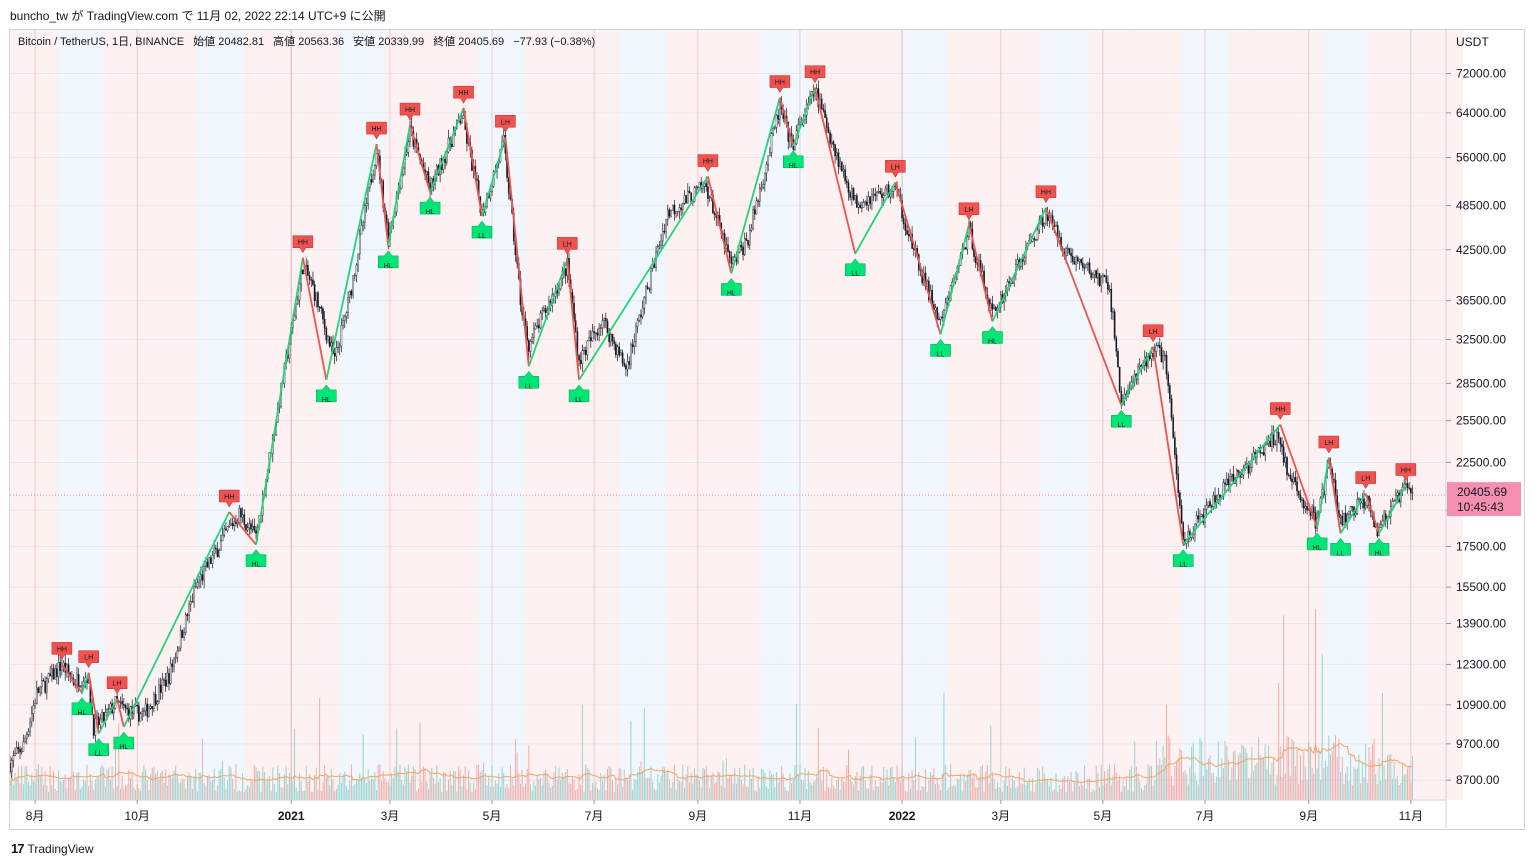 Image resolution: width=1537 pixels, height=867 pixels. What do you see at coordinates (1481, 158) in the screenshot?
I see `price-tick-label: 56000.00` at bounding box center [1481, 158].